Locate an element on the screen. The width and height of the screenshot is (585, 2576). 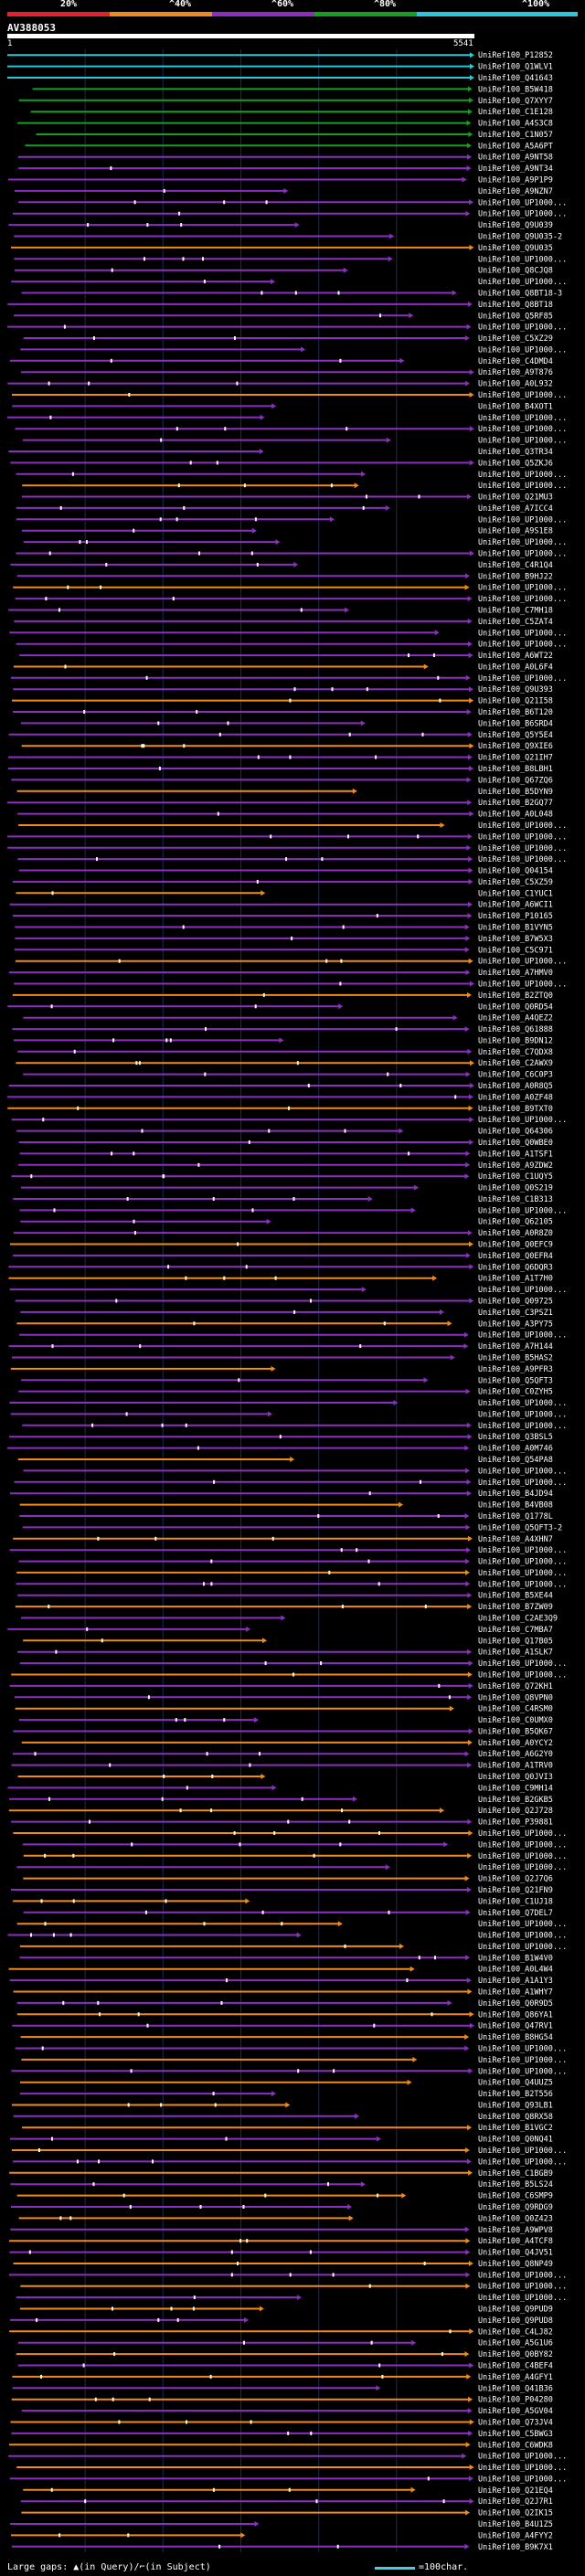
hit-row: UniRef100_B5W418 is located at coordinates (293, 89).